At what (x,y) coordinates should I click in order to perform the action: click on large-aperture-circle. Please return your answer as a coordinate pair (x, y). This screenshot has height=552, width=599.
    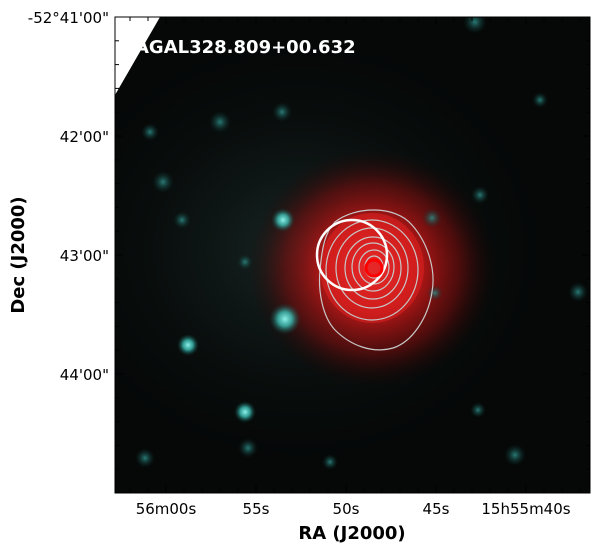
    Looking at the image, I should click on (352, 255).